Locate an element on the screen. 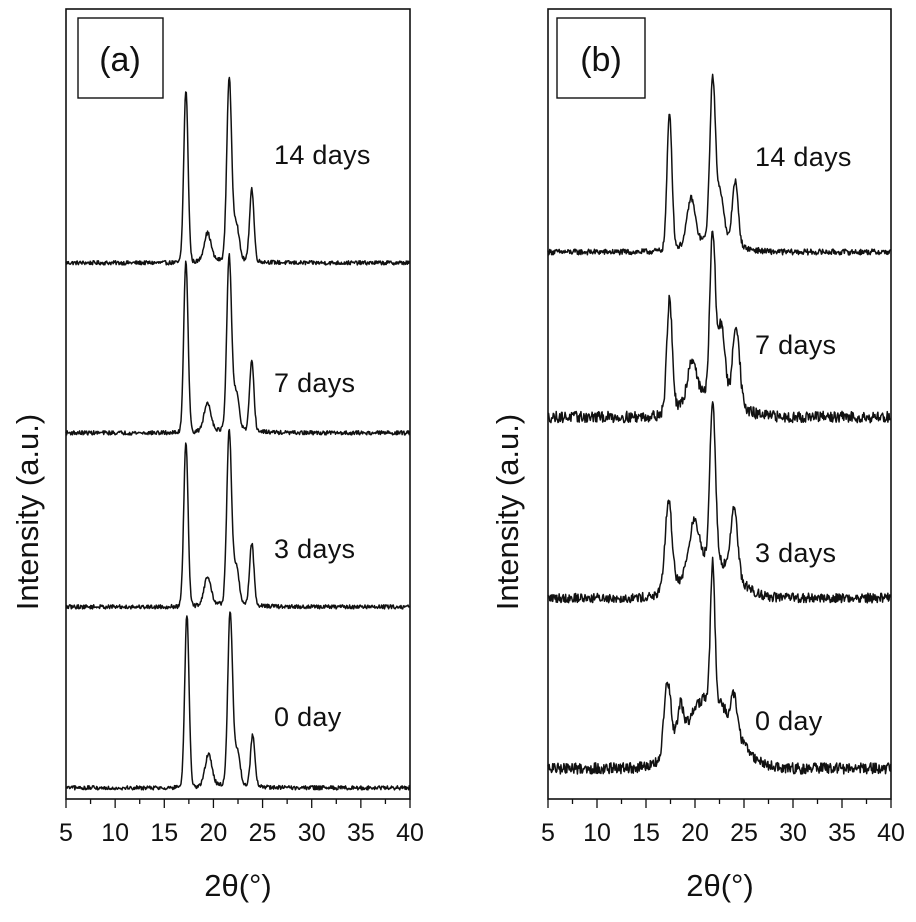 The height and width of the screenshot is (922, 916). panel-b-y-axis-label: Intensity (a.u.) is located at coordinates (507, 512).